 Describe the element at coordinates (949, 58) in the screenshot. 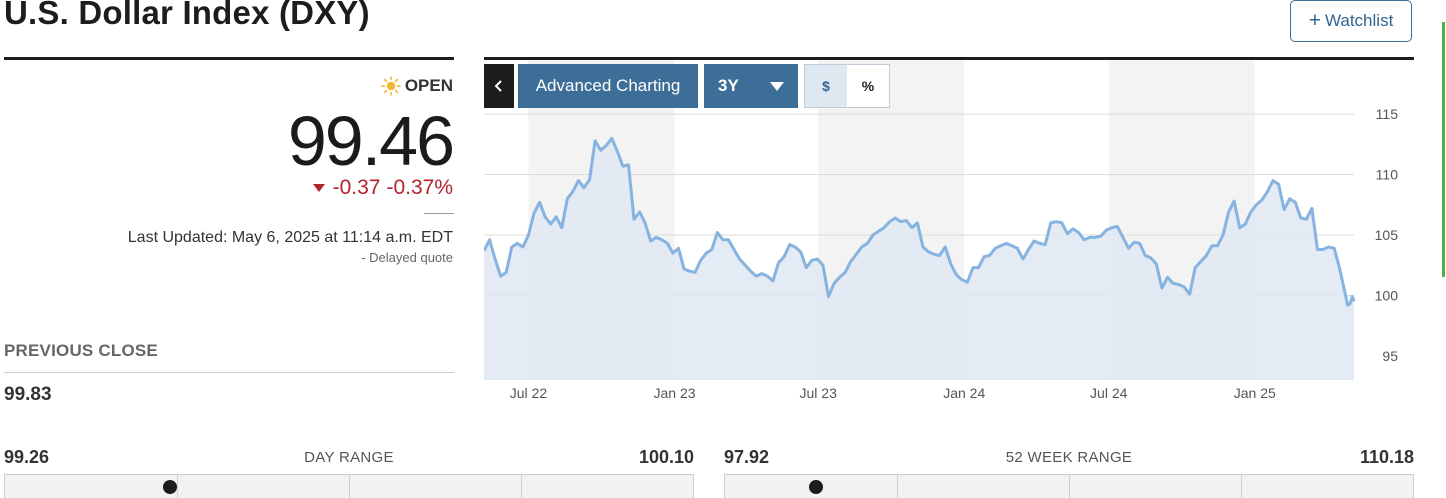

I see `chart-header-rule` at that location.